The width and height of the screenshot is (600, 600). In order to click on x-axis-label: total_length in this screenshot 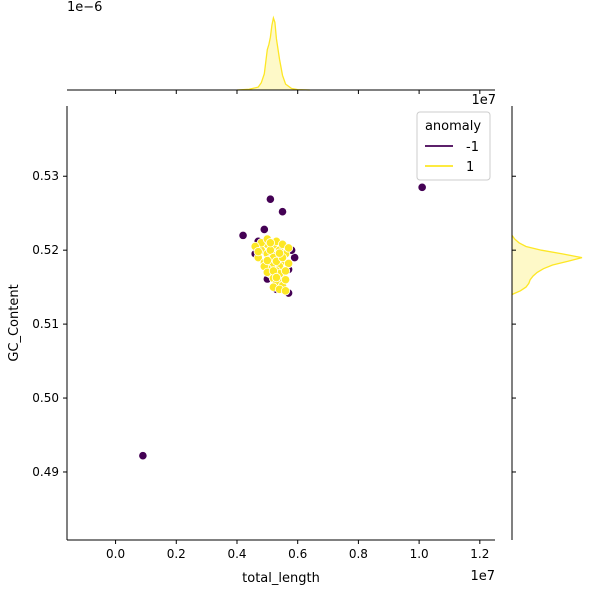, I will do `click(281, 578)`.